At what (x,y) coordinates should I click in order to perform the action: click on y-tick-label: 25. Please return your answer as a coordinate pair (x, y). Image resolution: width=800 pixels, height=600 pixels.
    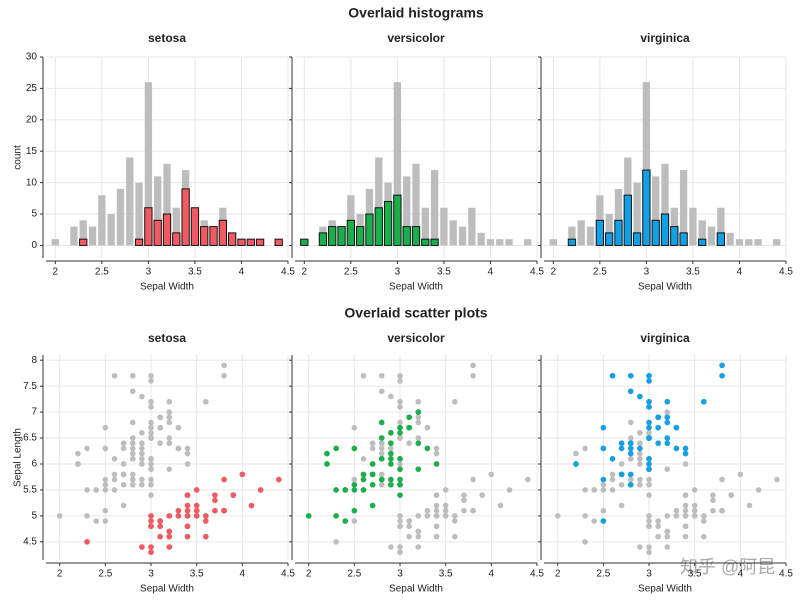
    Looking at the image, I should click on (32, 88).